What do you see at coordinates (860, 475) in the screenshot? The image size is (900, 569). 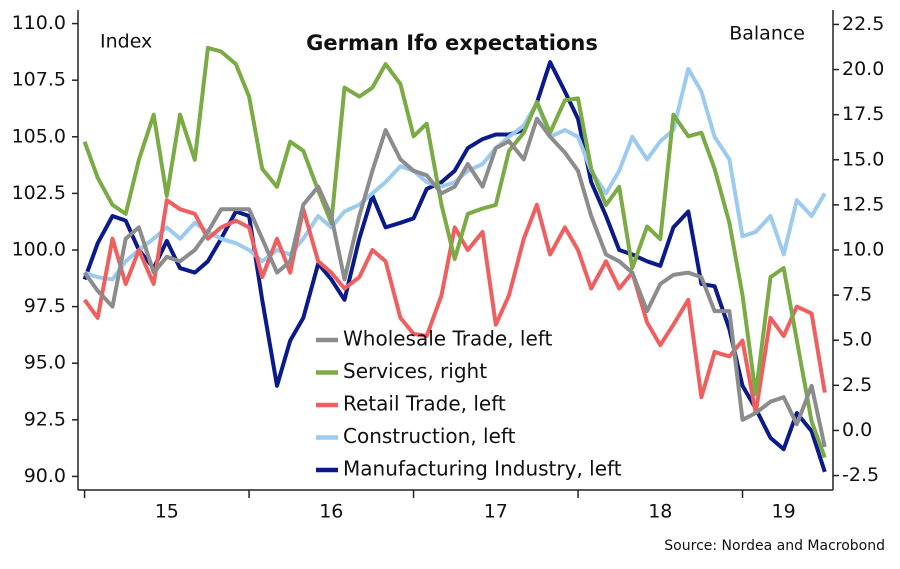 I see `y2-tick-label: -2.5` at bounding box center [860, 475].